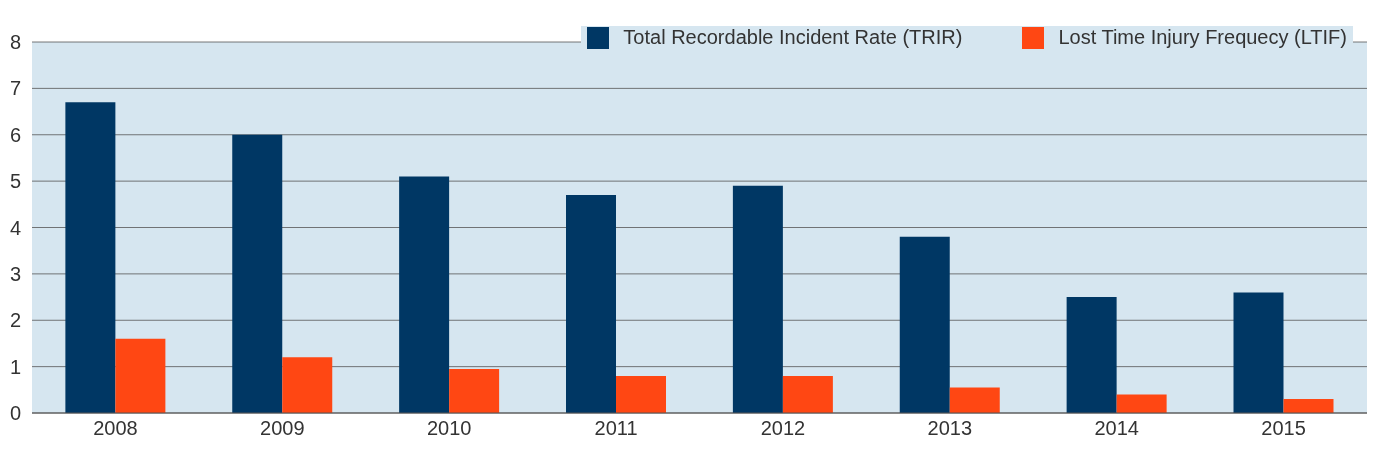  What do you see at coordinates (1116, 428) in the screenshot?
I see `x-tick-label: 2014` at bounding box center [1116, 428].